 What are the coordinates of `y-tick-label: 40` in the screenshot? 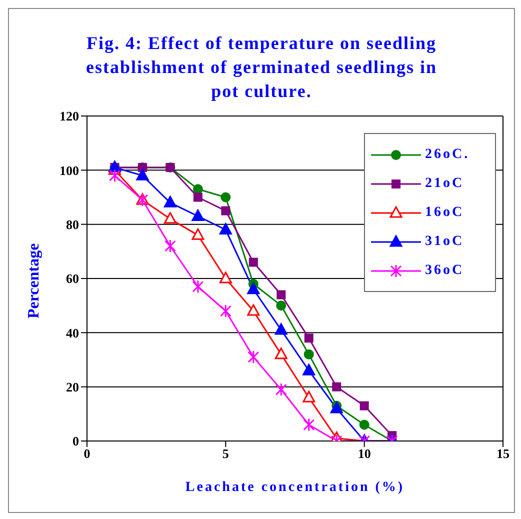 It's located at (72, 332).